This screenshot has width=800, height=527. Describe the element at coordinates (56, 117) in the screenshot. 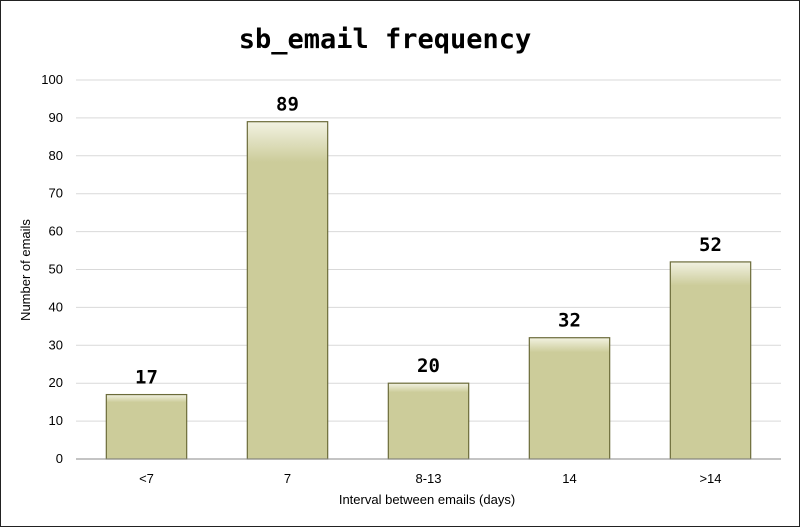

I see `y-tick-label-90: 90` at that location.